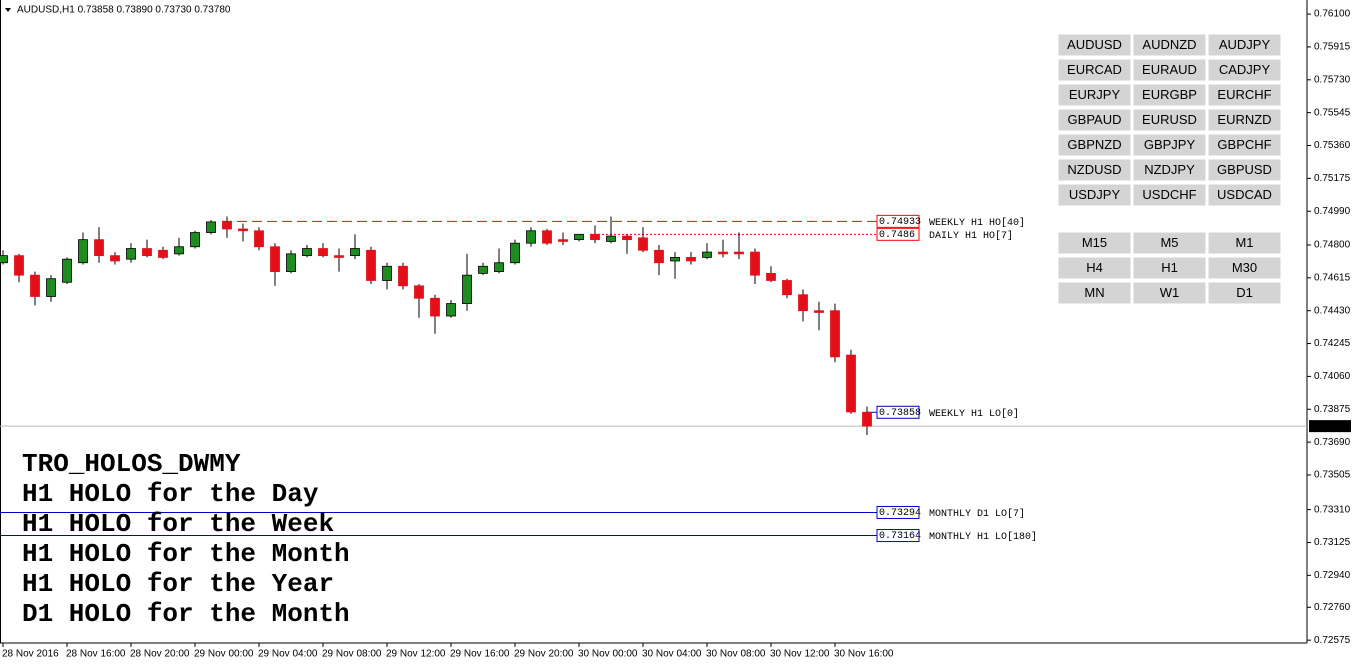 The image size is (1352, 665). I want to click on symbol-button: EURCHF, so click(1244, 94).